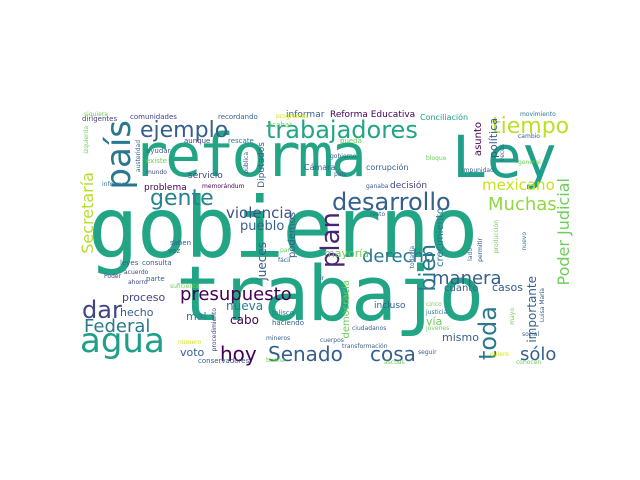 The width and height of the screenshot is (640, 480). I want to click on word-comunidades: comunidades, so click(153, 117).